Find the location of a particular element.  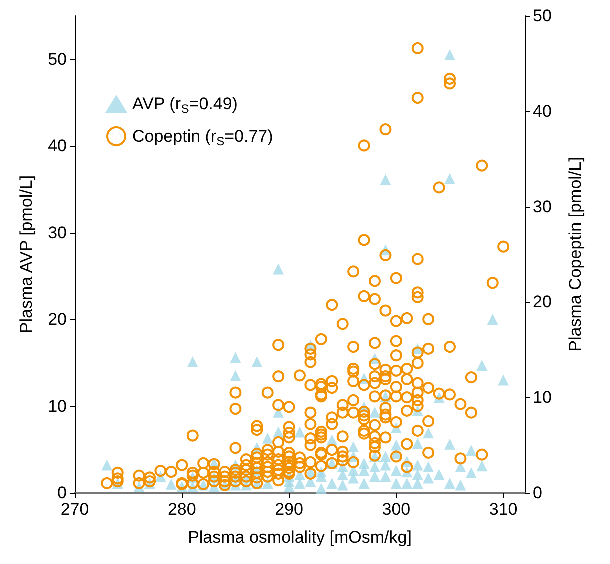

x-axis-title: Plasma osmolality [mOsm/kg] is located at coordinates (300, 537).